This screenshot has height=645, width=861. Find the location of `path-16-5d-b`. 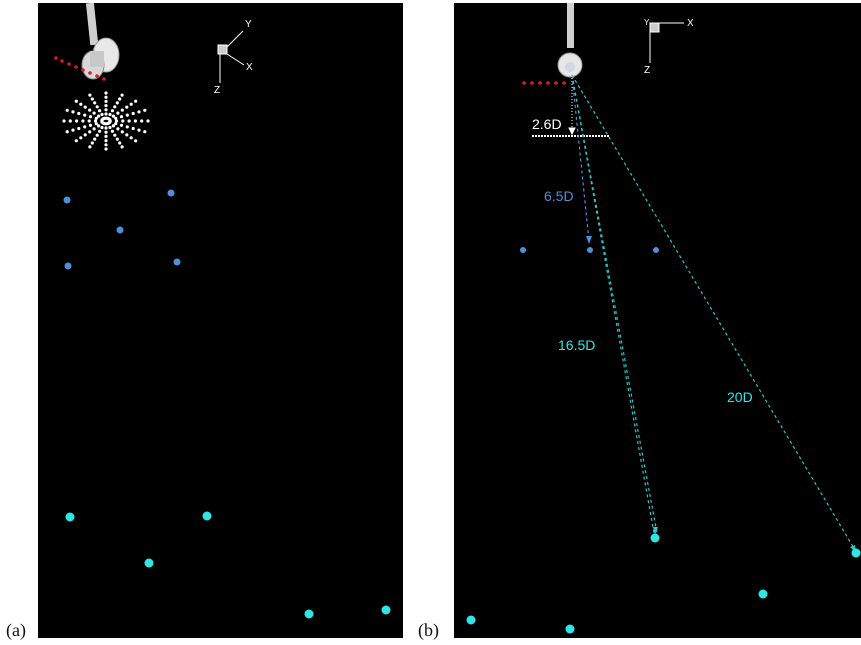

path-16-5d-b is located at coordinates (614, 304).